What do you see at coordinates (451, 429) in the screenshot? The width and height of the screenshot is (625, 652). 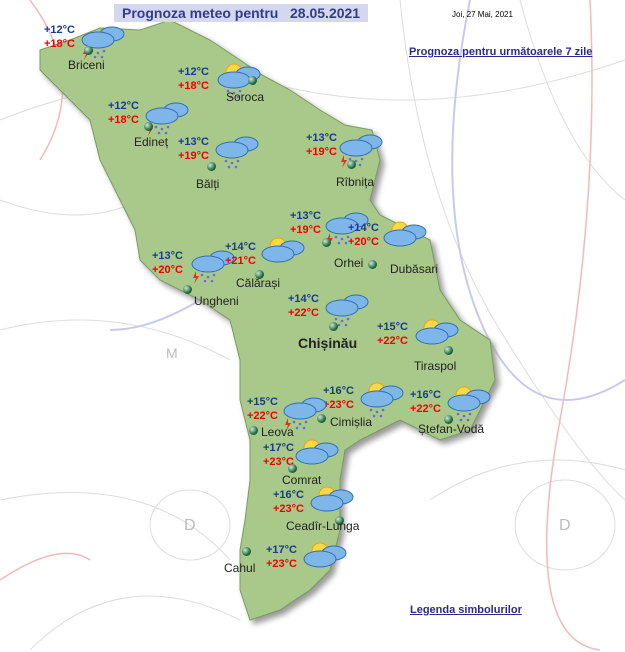 I see `city-name: Ștefan-Vodă` at bounding box center [451, 429].